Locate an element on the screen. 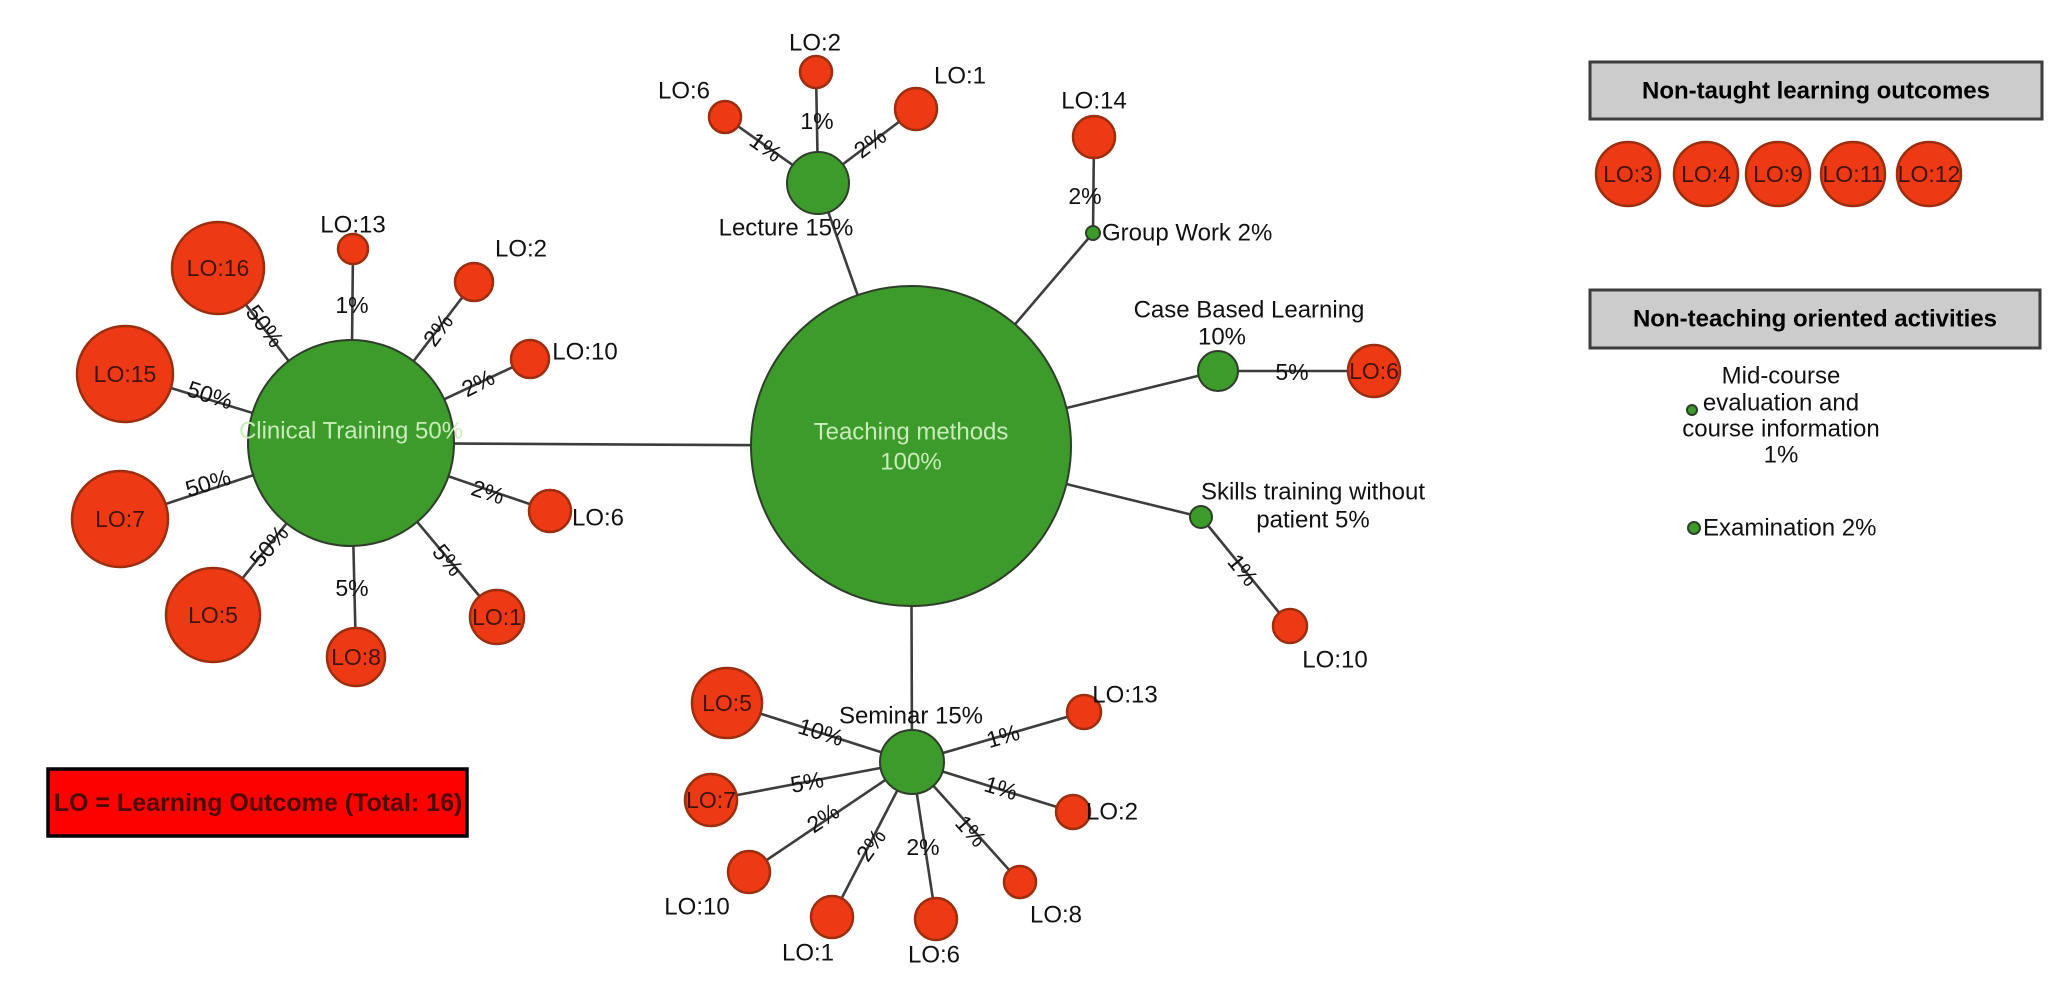 Image resolution: width=2059 pixels, height=1001 pixels. lo-label-seminar-lo1: LO:1 is located at coordinates (808, 953).